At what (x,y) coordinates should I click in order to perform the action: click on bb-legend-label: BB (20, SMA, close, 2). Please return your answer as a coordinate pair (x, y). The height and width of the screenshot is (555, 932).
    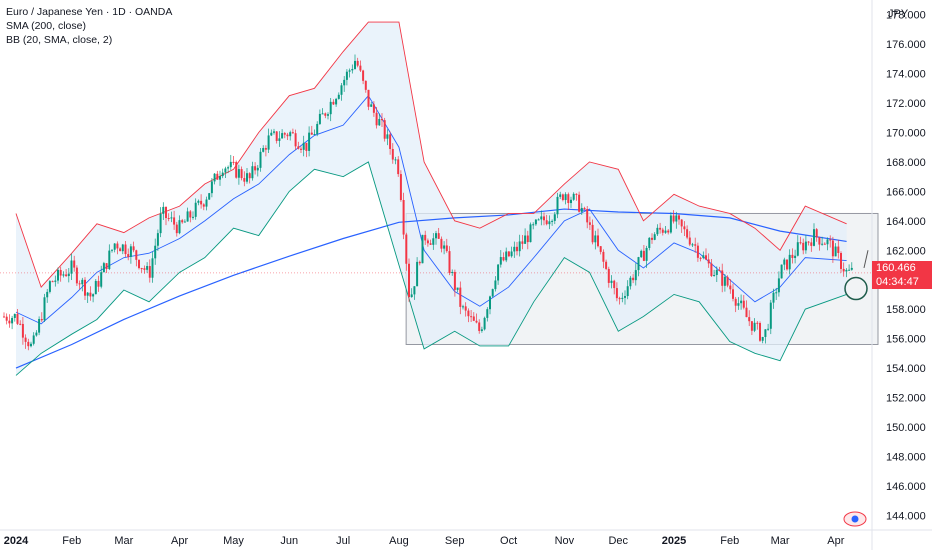
    Looking at the image, I should click on (59, 40).